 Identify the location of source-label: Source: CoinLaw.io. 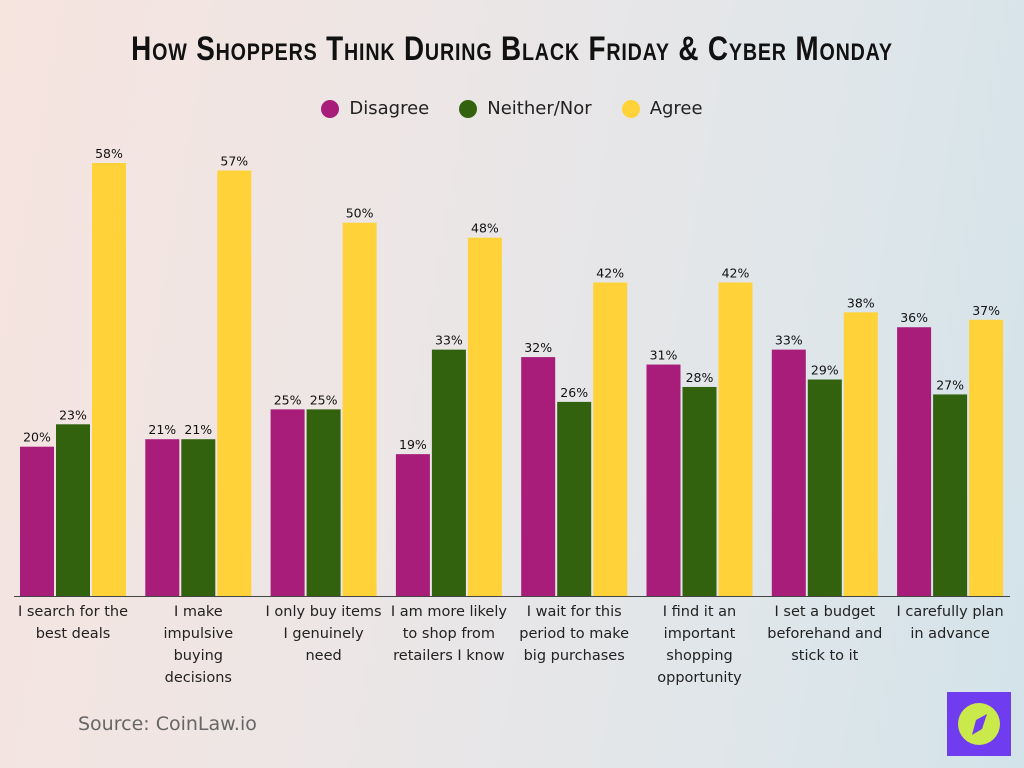
(167, 724).